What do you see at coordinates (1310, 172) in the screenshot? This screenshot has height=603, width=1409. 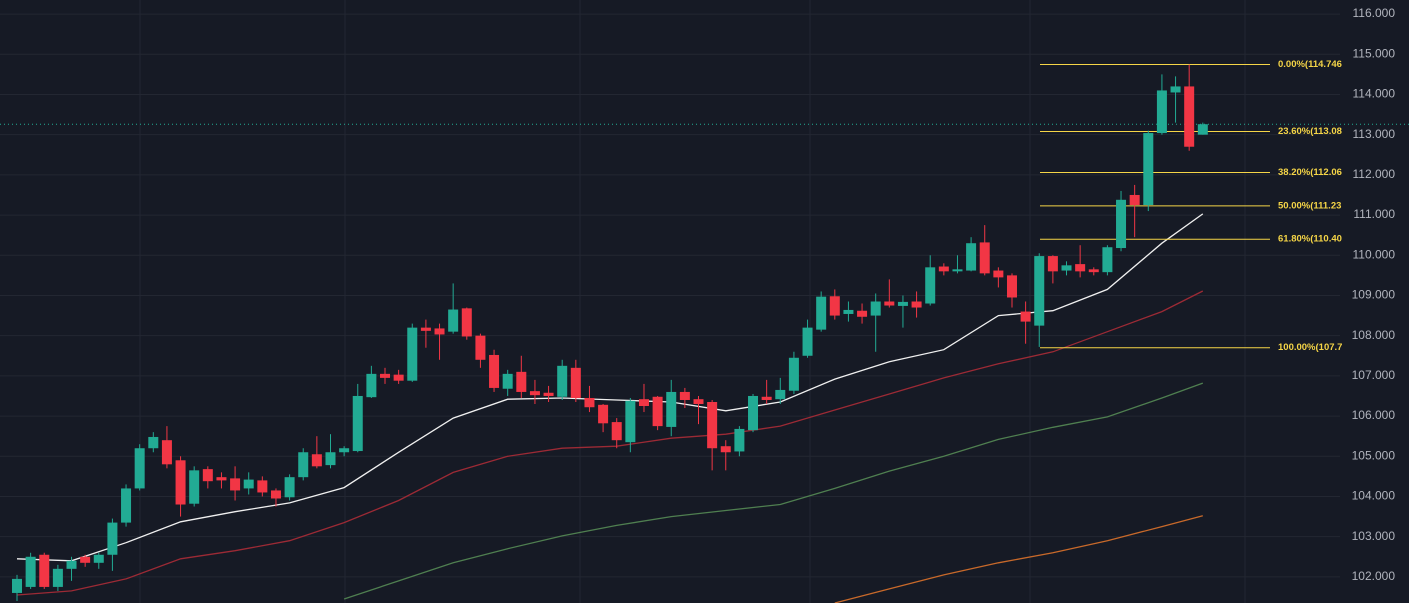 I see `fib-label: 38.20%(112.06` at bounding box center [1310, 172].